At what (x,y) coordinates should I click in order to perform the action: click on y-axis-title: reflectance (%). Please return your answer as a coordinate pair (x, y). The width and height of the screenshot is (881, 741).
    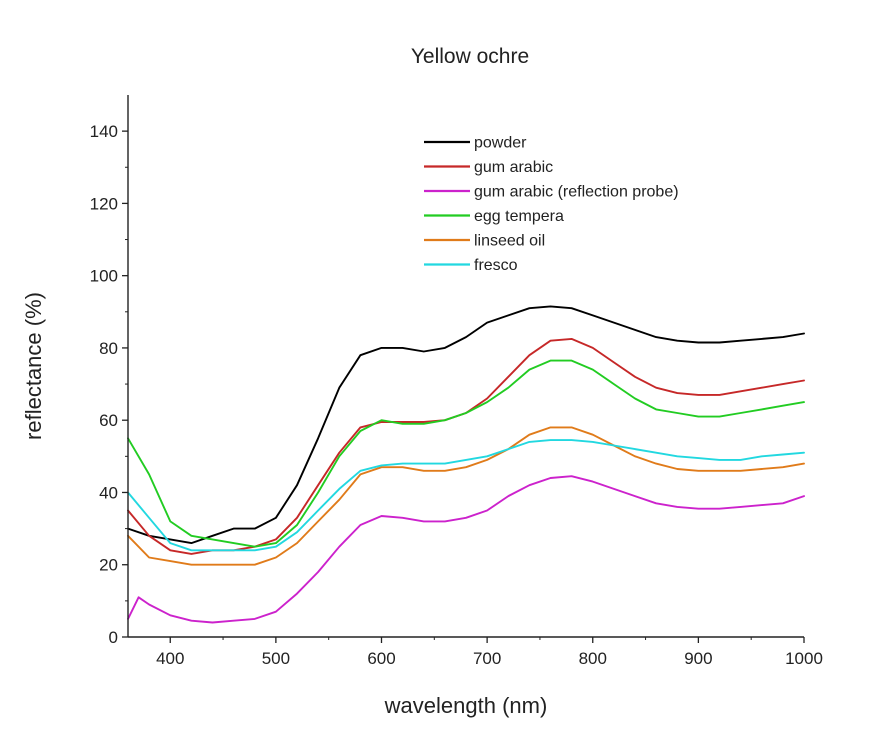
    Looking at the image, I should click on (33, 366).